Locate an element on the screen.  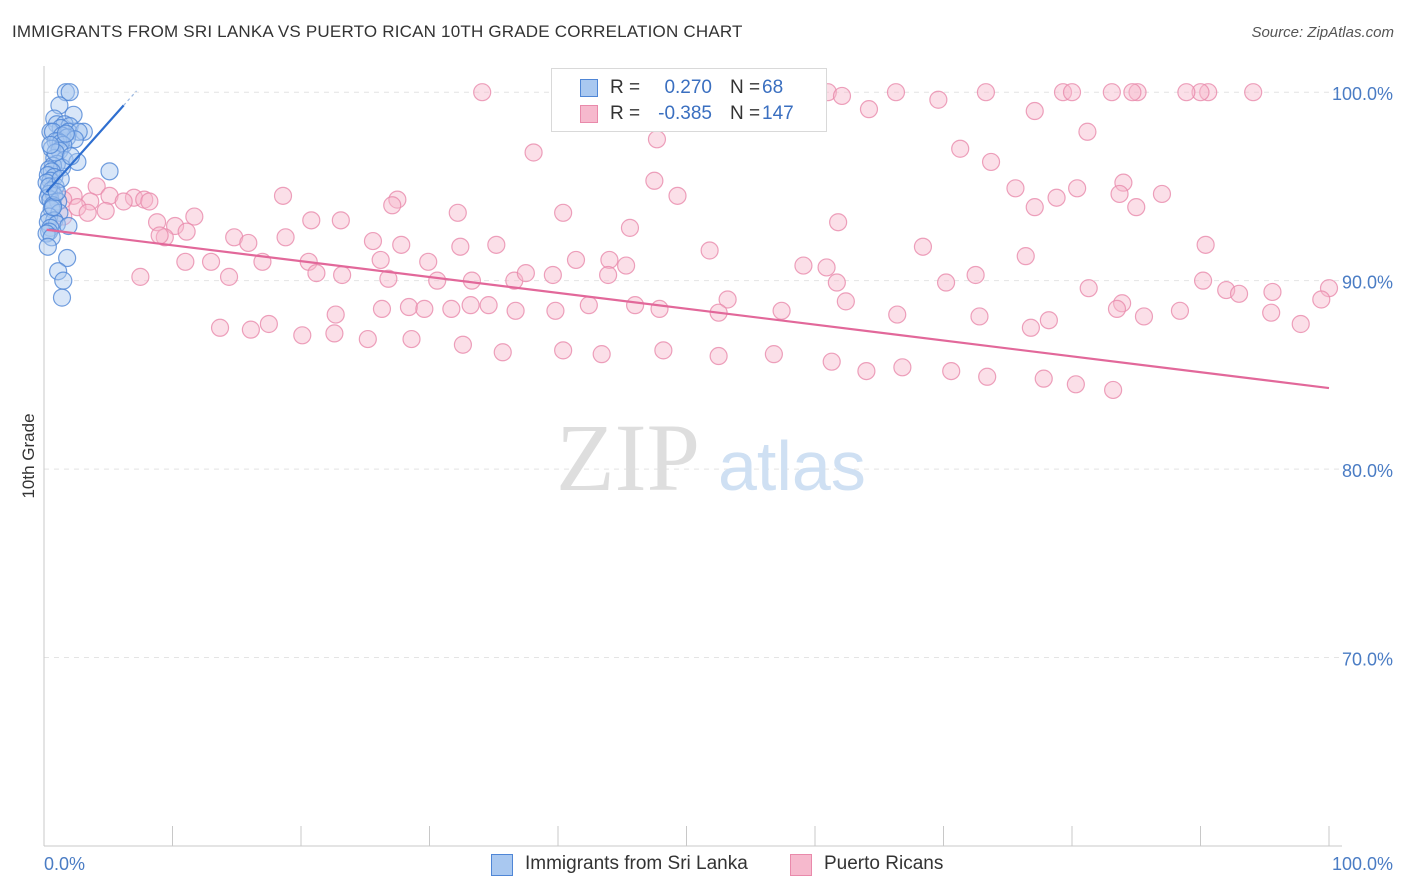
legend-row-puerto-ricans: R = -0.385 N = 147 is located at coordinates (689, 114).